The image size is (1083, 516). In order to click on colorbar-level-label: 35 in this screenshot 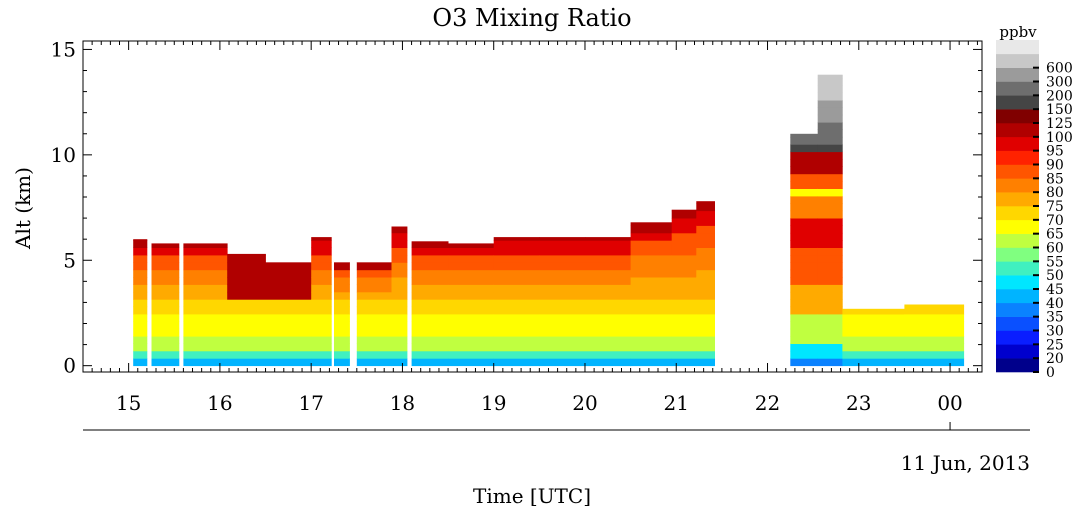, I will do `click(1055, 318)`.